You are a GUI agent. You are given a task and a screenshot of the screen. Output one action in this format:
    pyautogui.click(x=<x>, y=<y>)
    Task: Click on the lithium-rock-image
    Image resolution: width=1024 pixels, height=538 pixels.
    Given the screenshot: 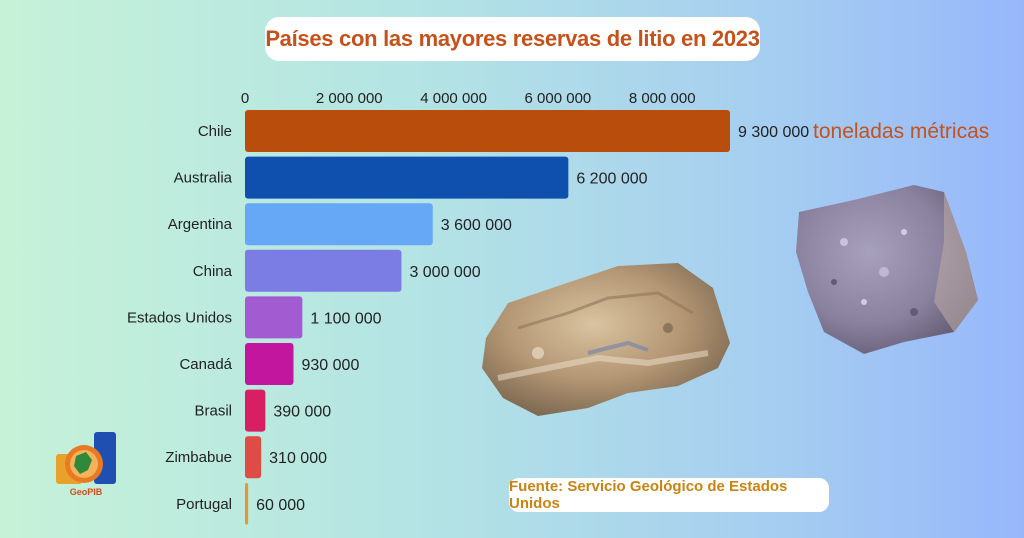 What is the action you would take?
    pyautogui.click(x=606, y=339)
    